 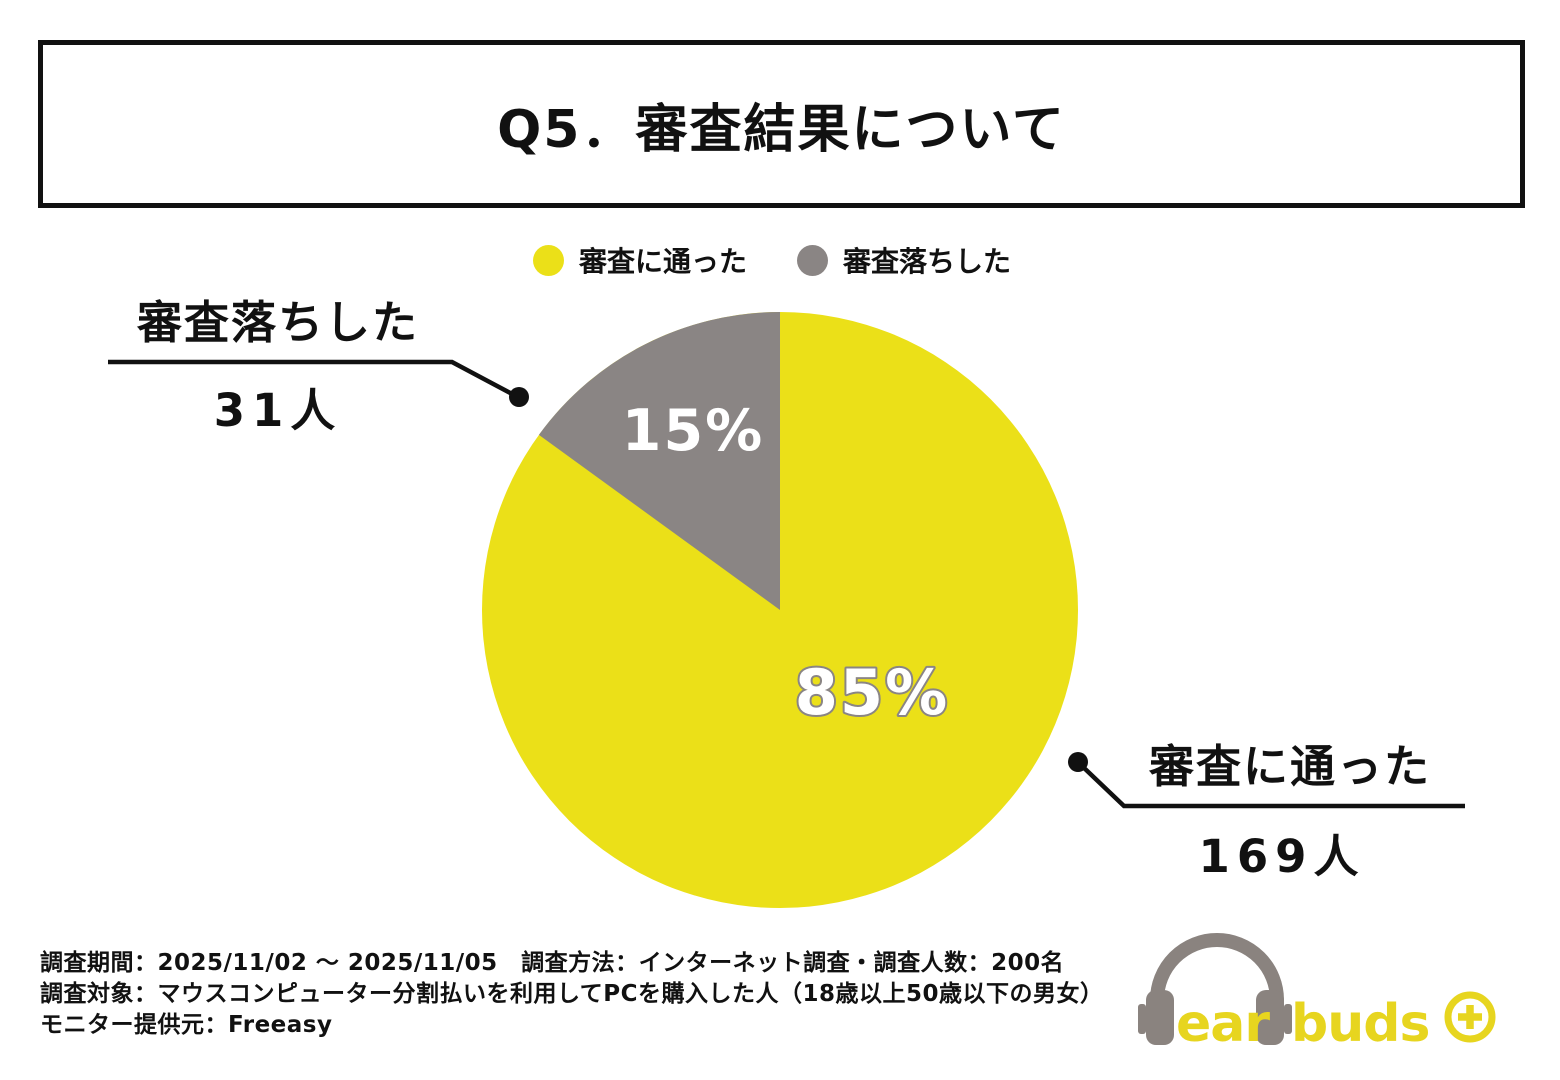 What do you see at coordinates (1282, 856) in the screenshot?
I see `callout-approved-value: 169人` at bounding box center [1282, 856].